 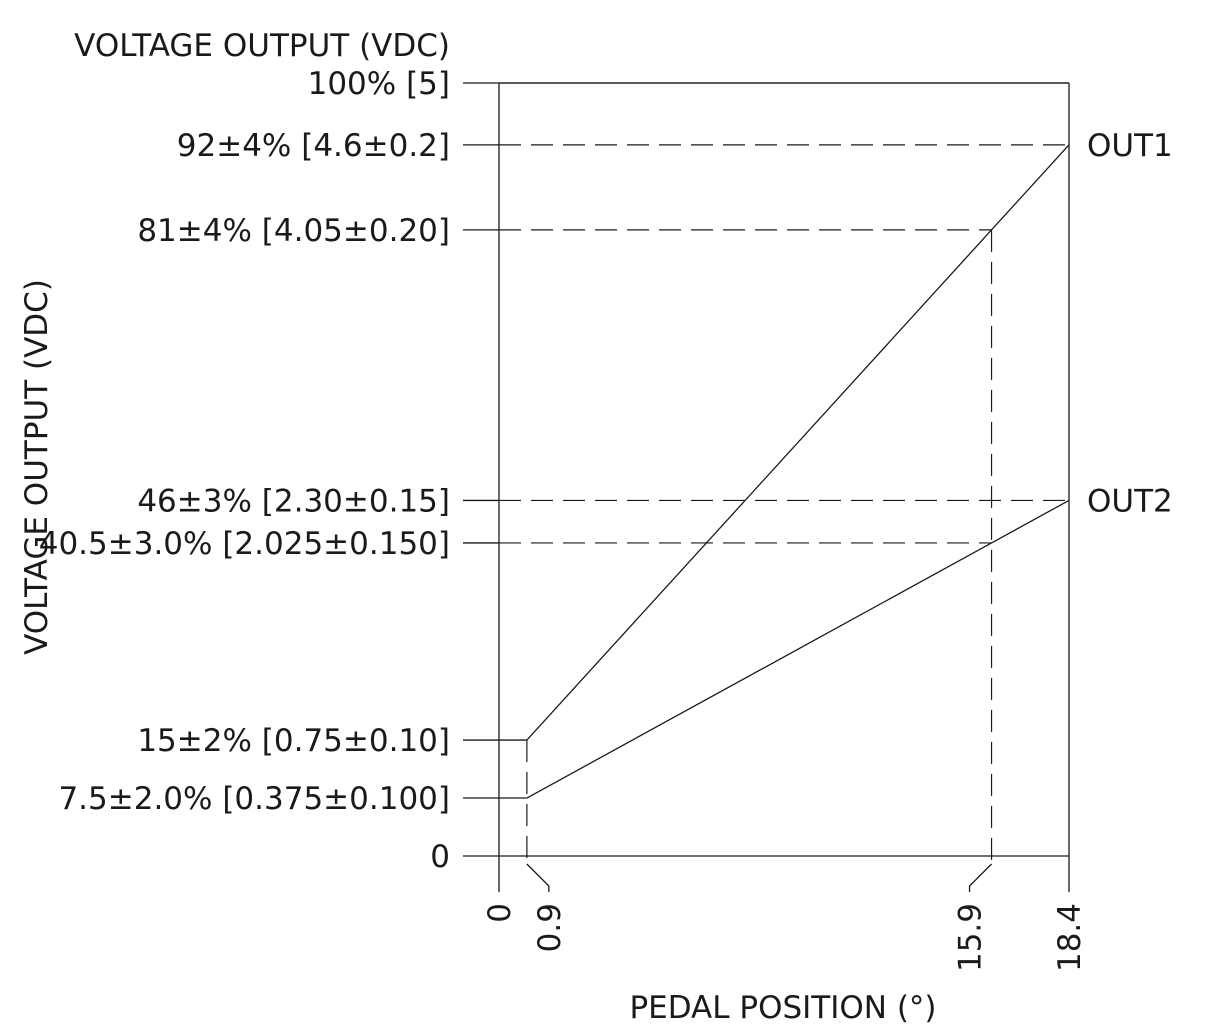 I want to click on y-tick-label-0: 0, so click(x=440, y=857).